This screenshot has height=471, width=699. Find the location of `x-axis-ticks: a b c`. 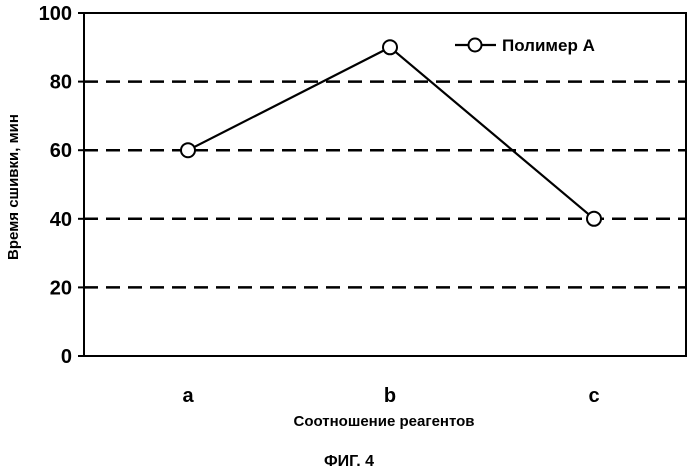

x-axis-ticks: a b c is located at coordinates (390, 396).